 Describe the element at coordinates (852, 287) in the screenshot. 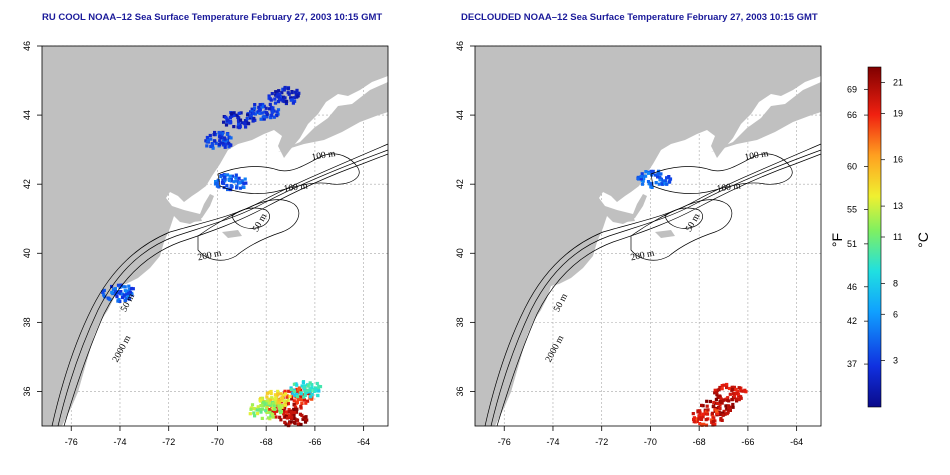

I see `f-tick-label: 46` at that location.